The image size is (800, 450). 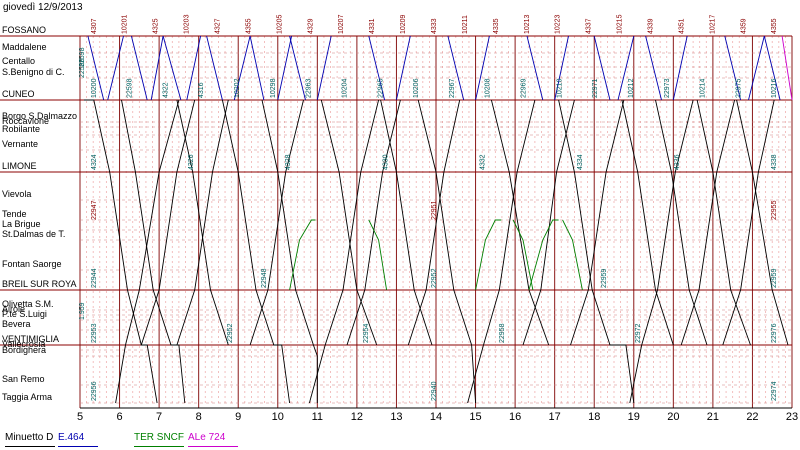 What do you see at coordinates (32, 264) in the screenshot?
I see `station-label: Fontan Saorge` at bounding box center [32, 264].